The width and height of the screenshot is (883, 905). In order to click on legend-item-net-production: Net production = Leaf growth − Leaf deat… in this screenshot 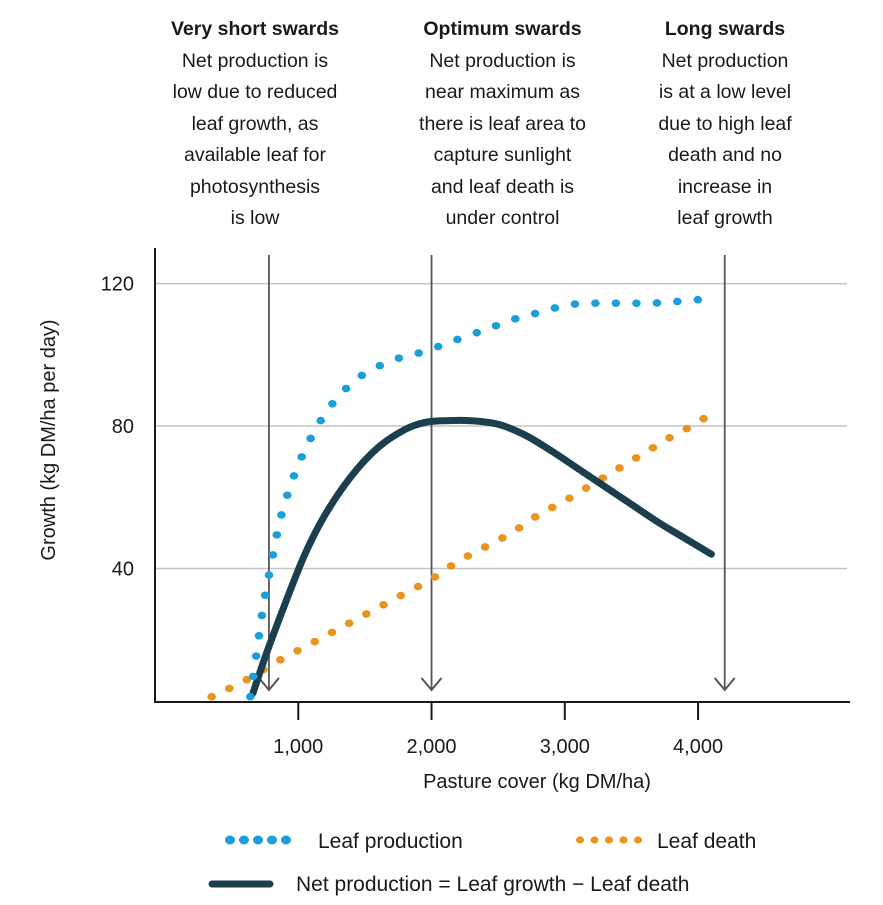, I will do `click(448, 884)`.